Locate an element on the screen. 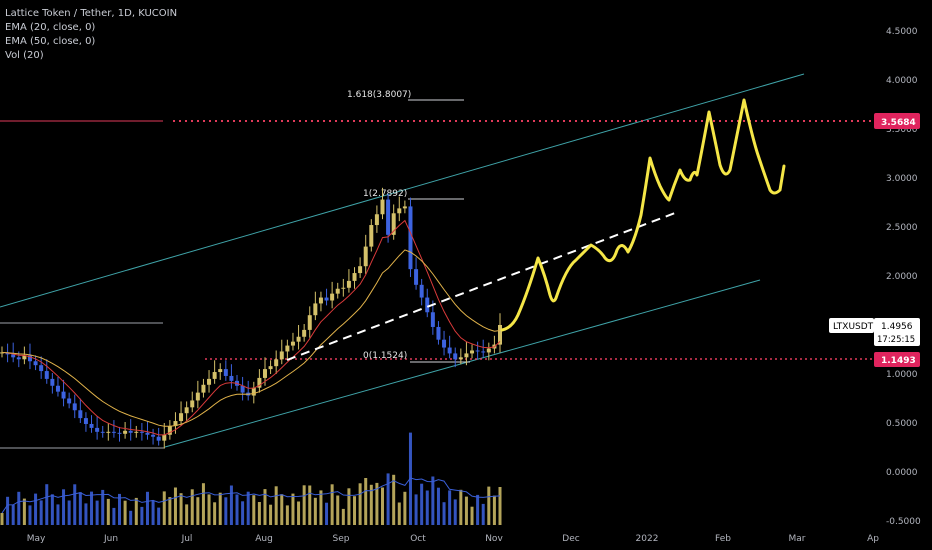 Image resolution: width=932 pixels, height=550 pixels. projection-hand-drawn-path is located at coordinates (643, 215).